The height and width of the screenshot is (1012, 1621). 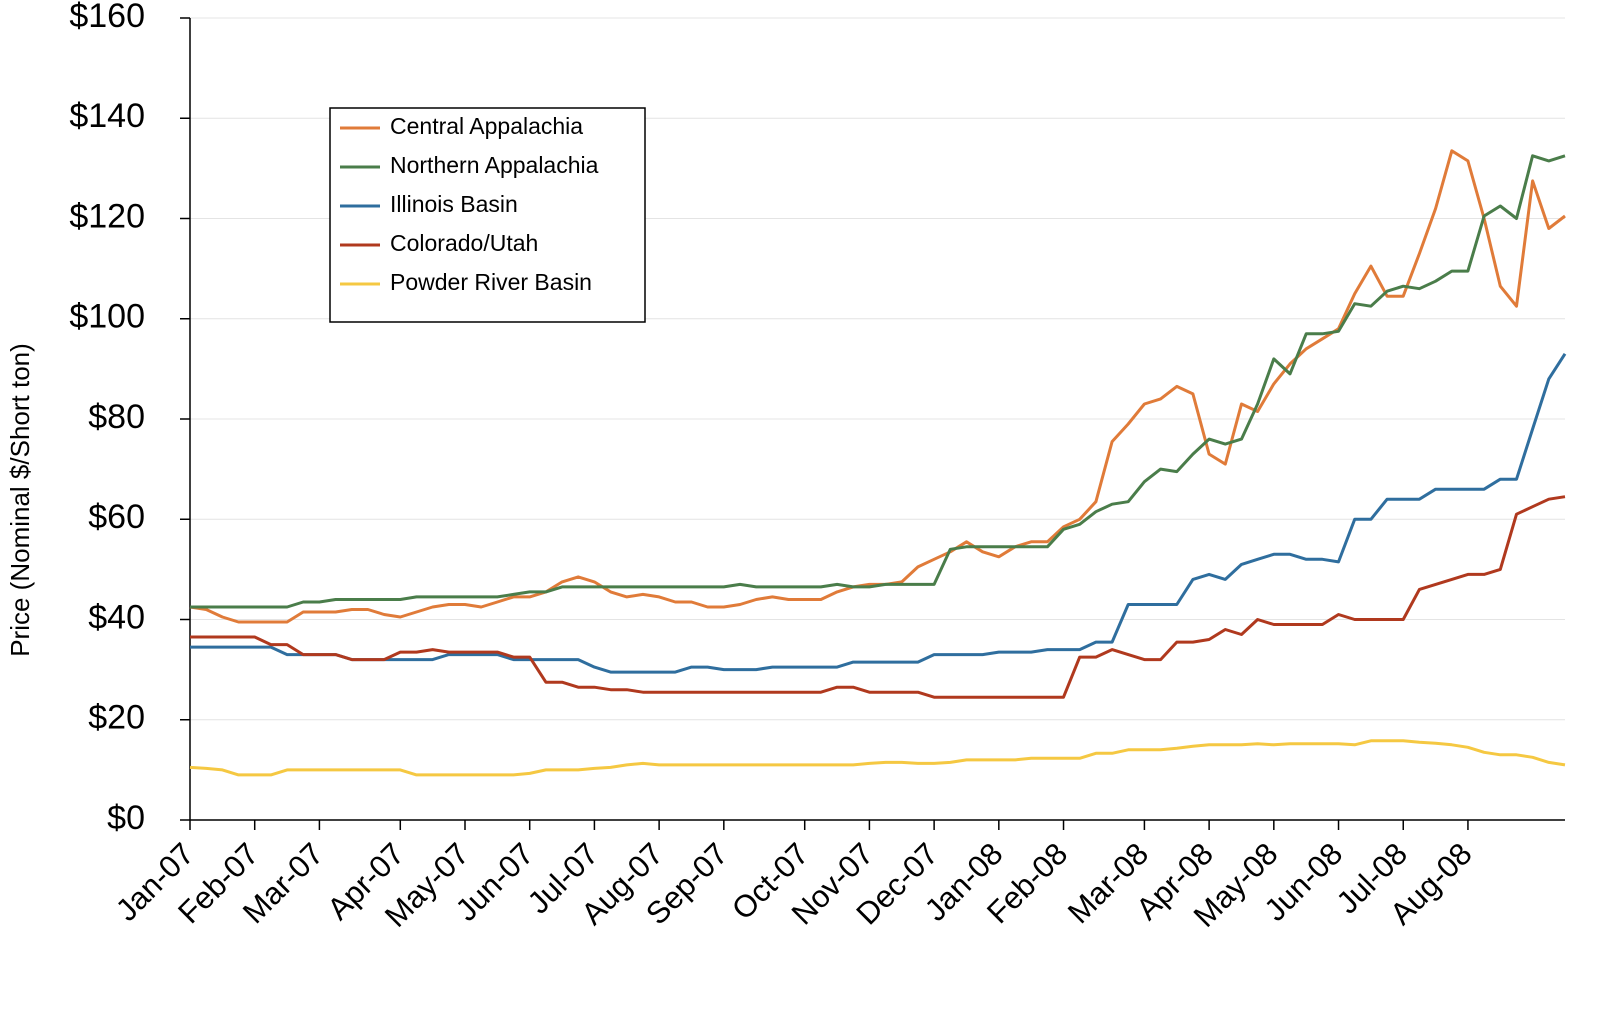 What do you see at coordinates (107, 17) in the screenshot?
I see `y-tick-label: $160` at bounding box center [107, 17].